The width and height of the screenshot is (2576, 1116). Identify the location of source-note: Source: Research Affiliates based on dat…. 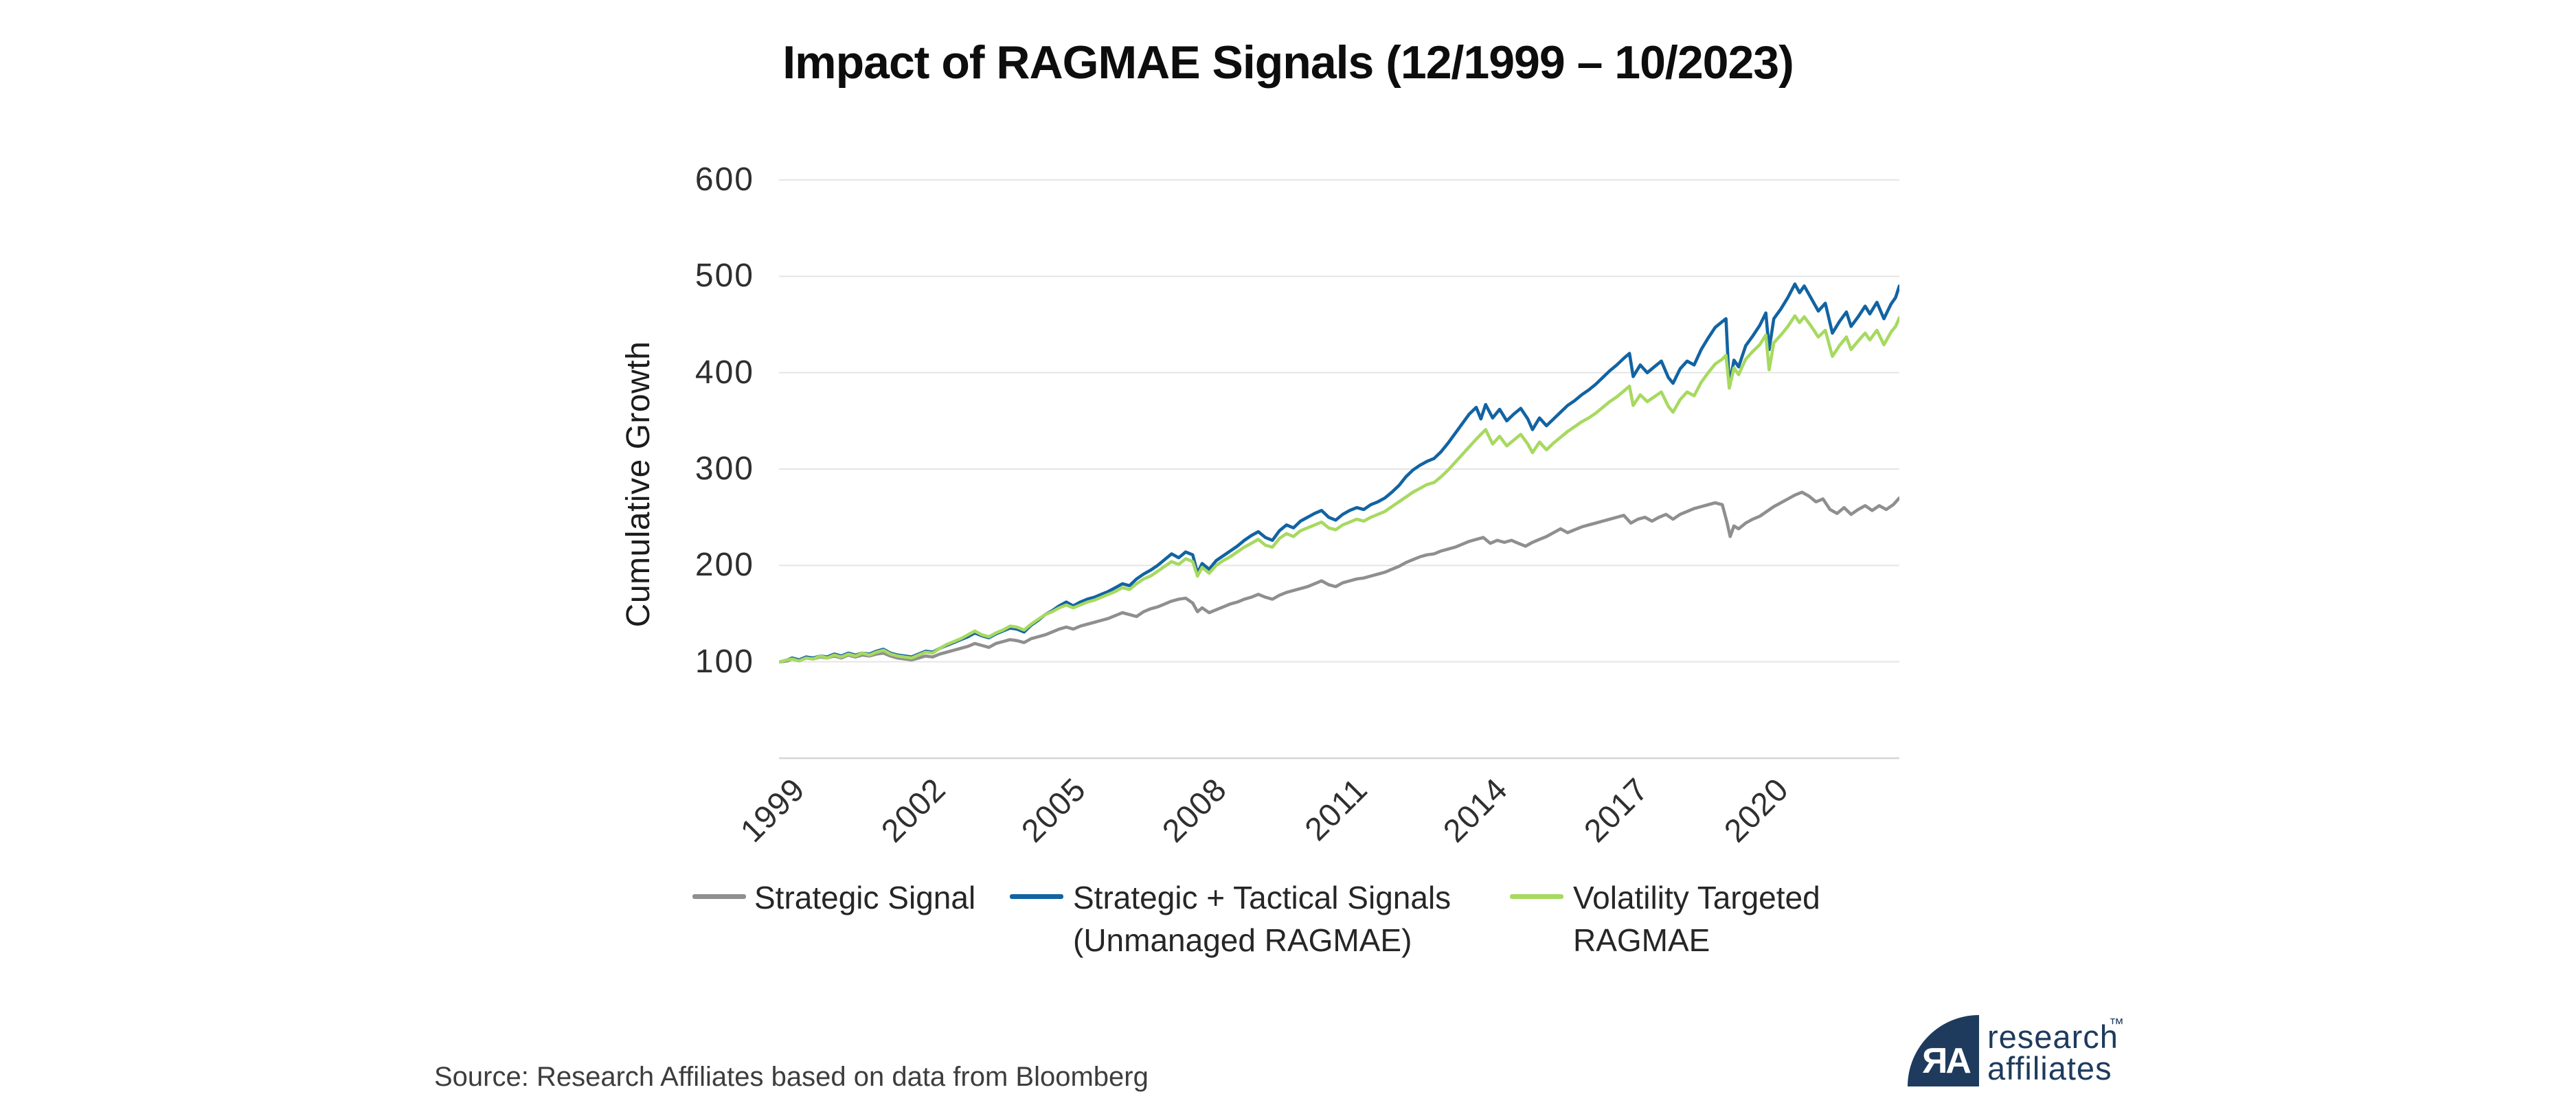
(791, 1077).